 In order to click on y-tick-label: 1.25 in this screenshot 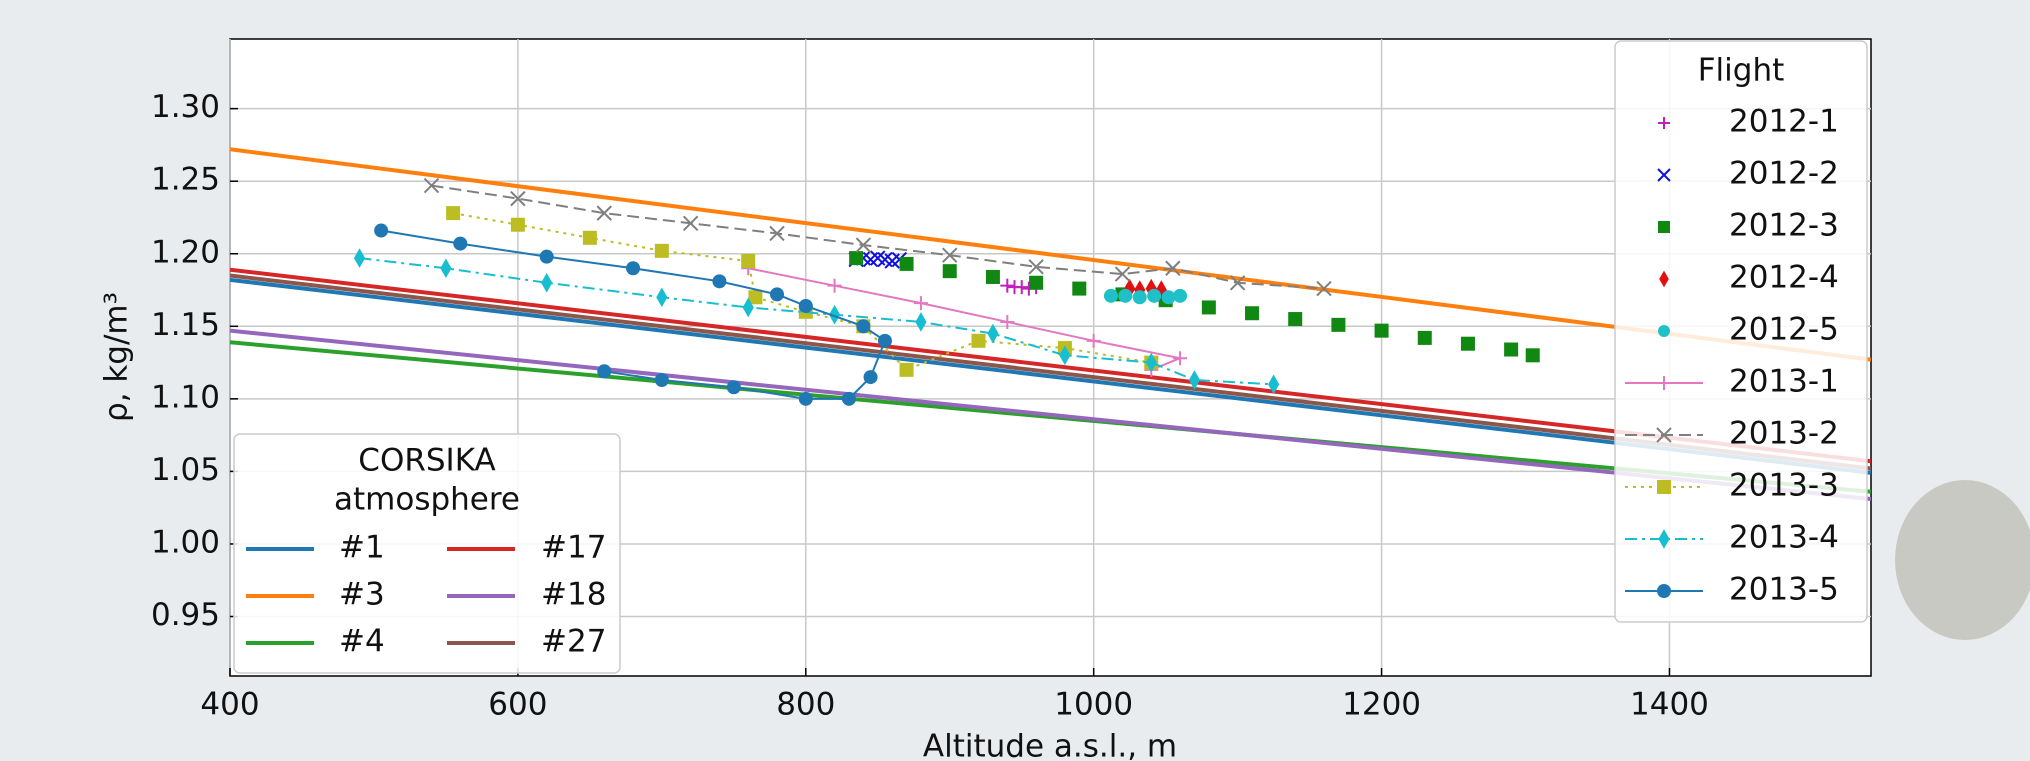, I will do `click(185, 180)`.